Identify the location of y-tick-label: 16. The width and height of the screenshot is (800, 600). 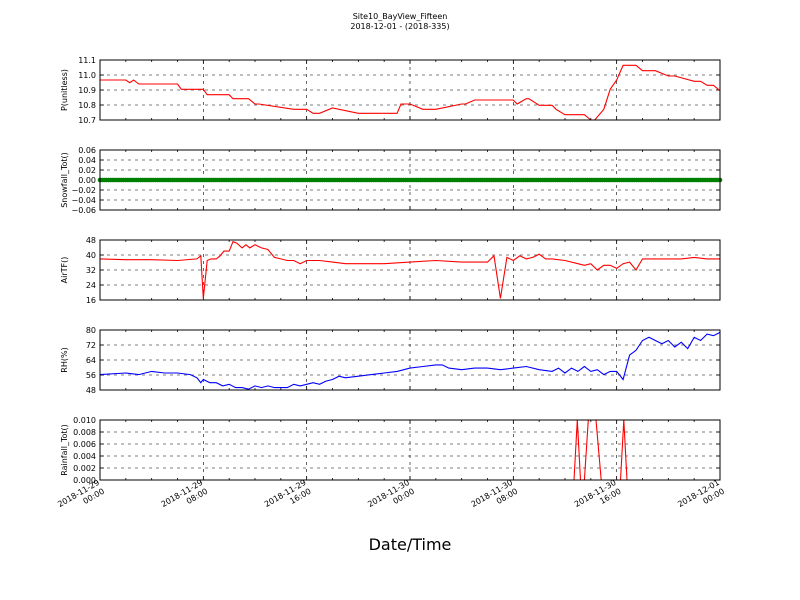
(91, 300).